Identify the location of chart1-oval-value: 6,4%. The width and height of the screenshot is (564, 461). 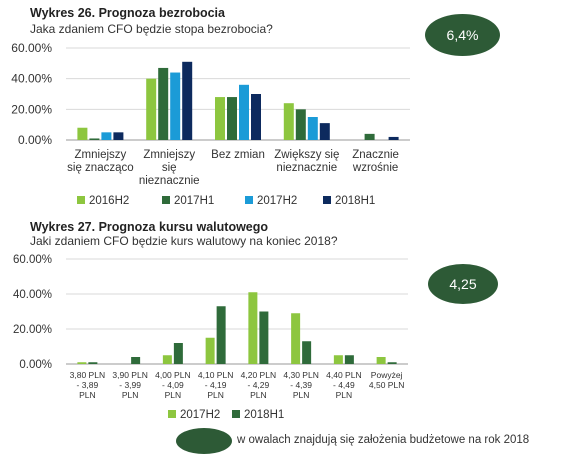
(462, 35).